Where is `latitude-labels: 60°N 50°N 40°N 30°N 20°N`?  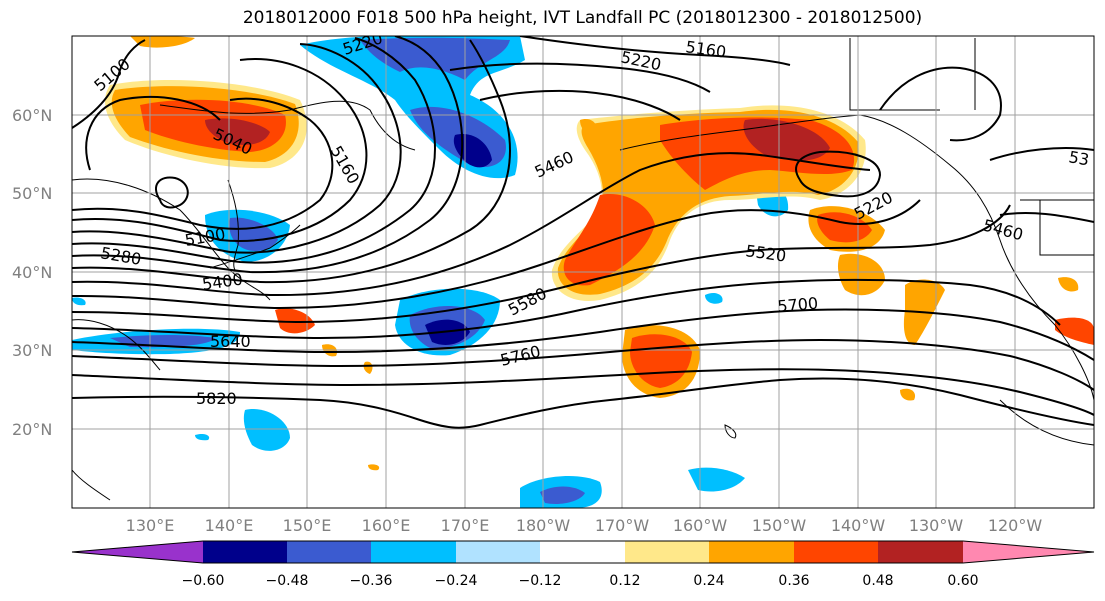
latitude-labels: 60°N 50°N 40°N 30°N 20°N is located at coordinates (32, 272).